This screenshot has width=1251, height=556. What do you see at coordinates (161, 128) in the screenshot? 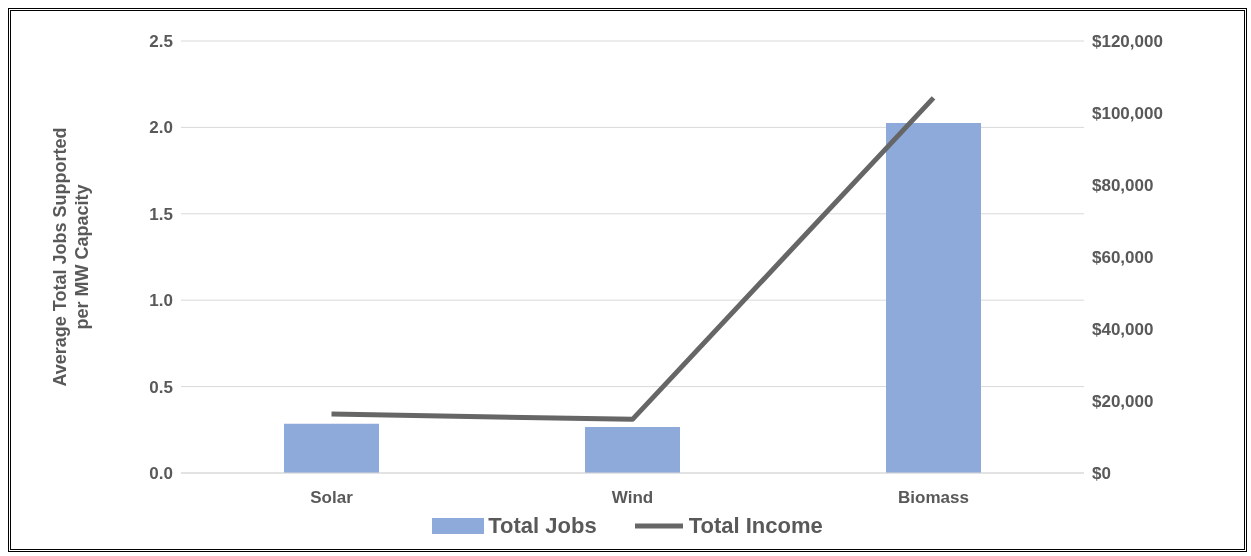
I see `y-tick-label: 2.0` at bounding box center [161, 128].